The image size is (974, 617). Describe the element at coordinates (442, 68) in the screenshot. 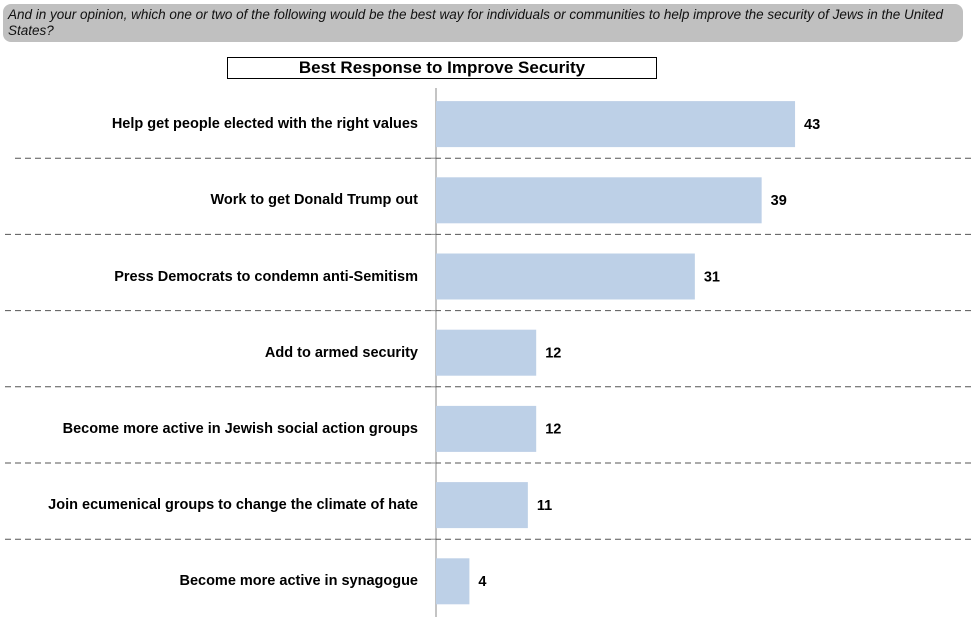

I see `chart-title: Best Response to Improve Security` at that location.